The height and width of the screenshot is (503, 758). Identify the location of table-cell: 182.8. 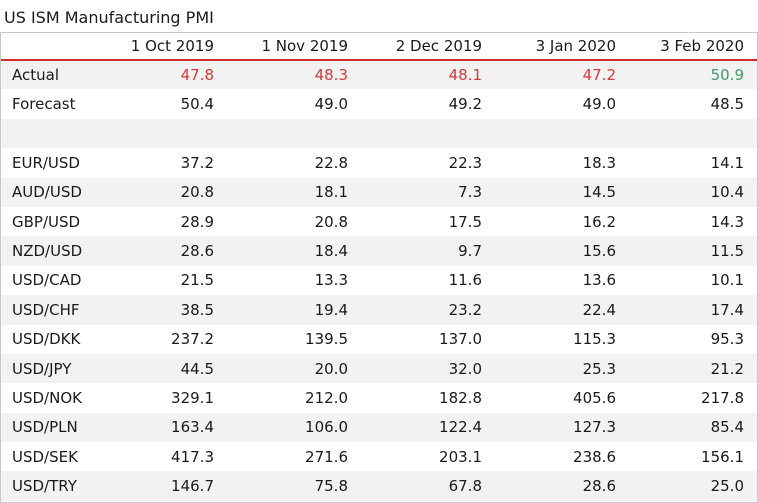
(460, 397).